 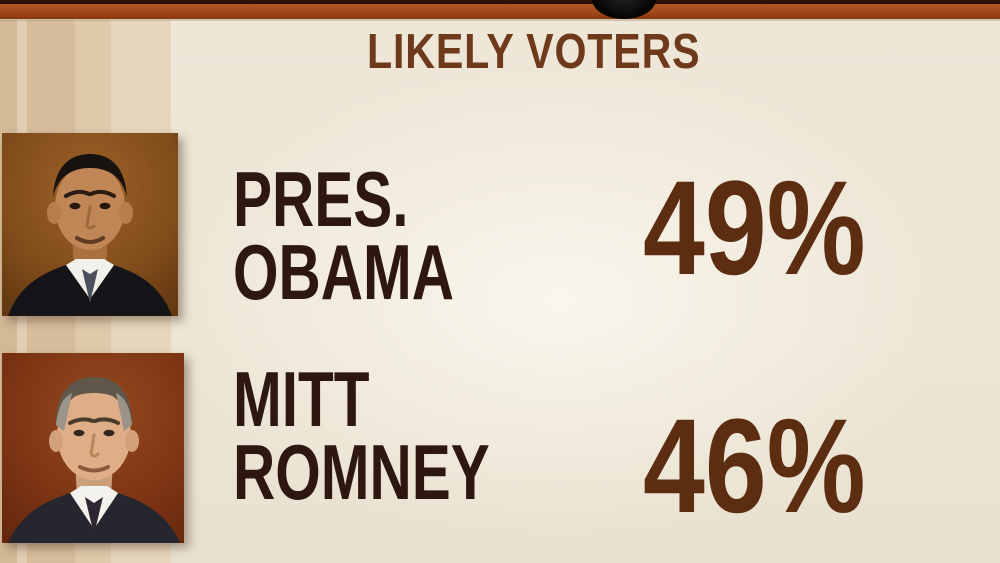 I want to click on top-bar-orange-stripe, so click(x=500, y=11).